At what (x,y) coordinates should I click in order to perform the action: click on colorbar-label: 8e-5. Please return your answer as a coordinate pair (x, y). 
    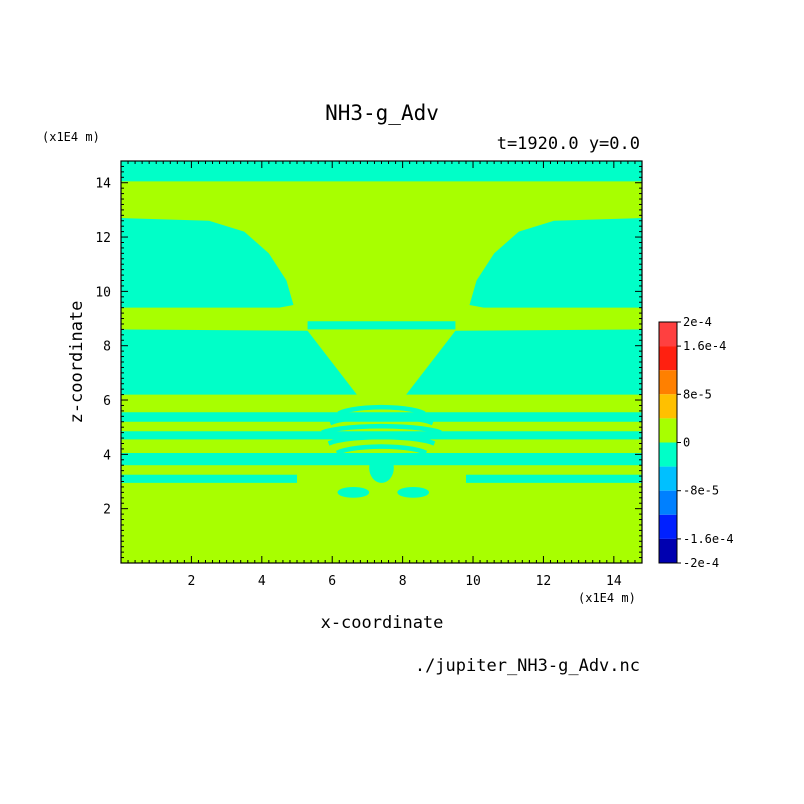
    Looking at the image, I should click on (697, 394).